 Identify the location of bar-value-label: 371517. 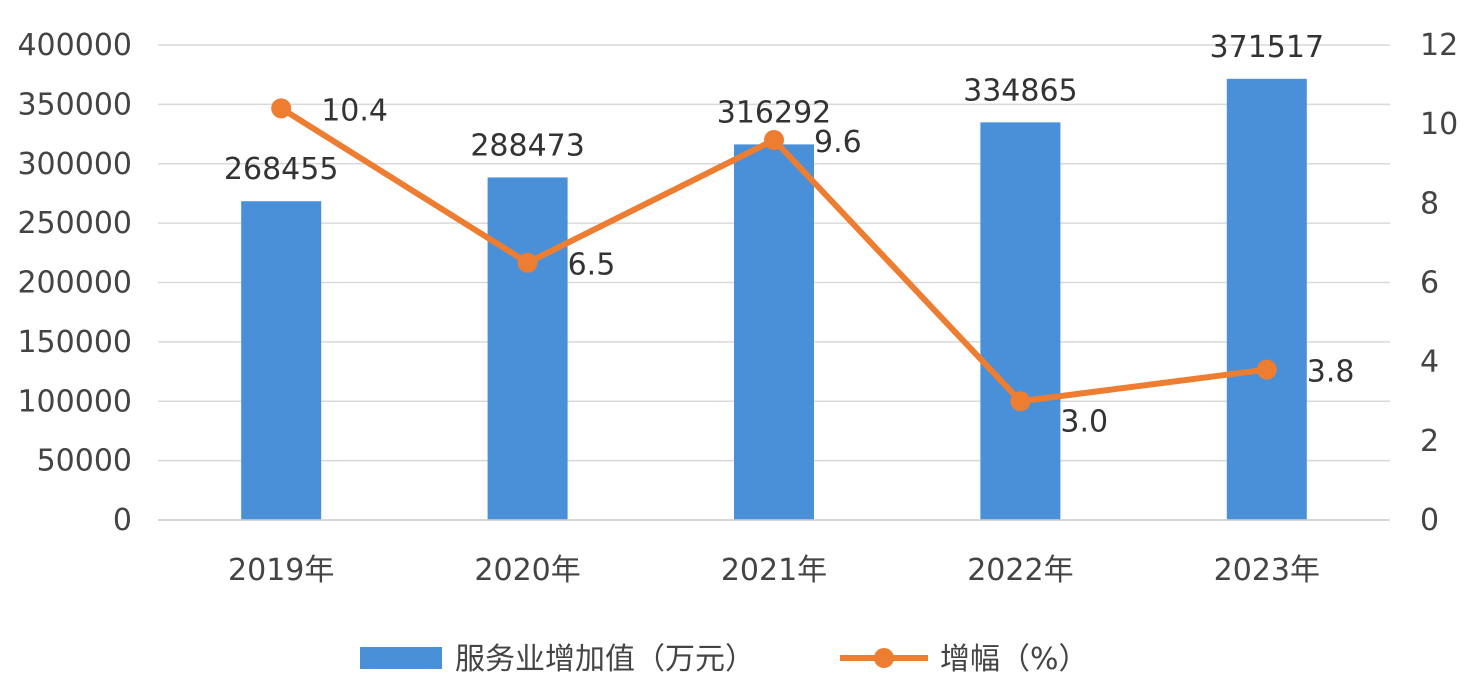
(1267, 47).